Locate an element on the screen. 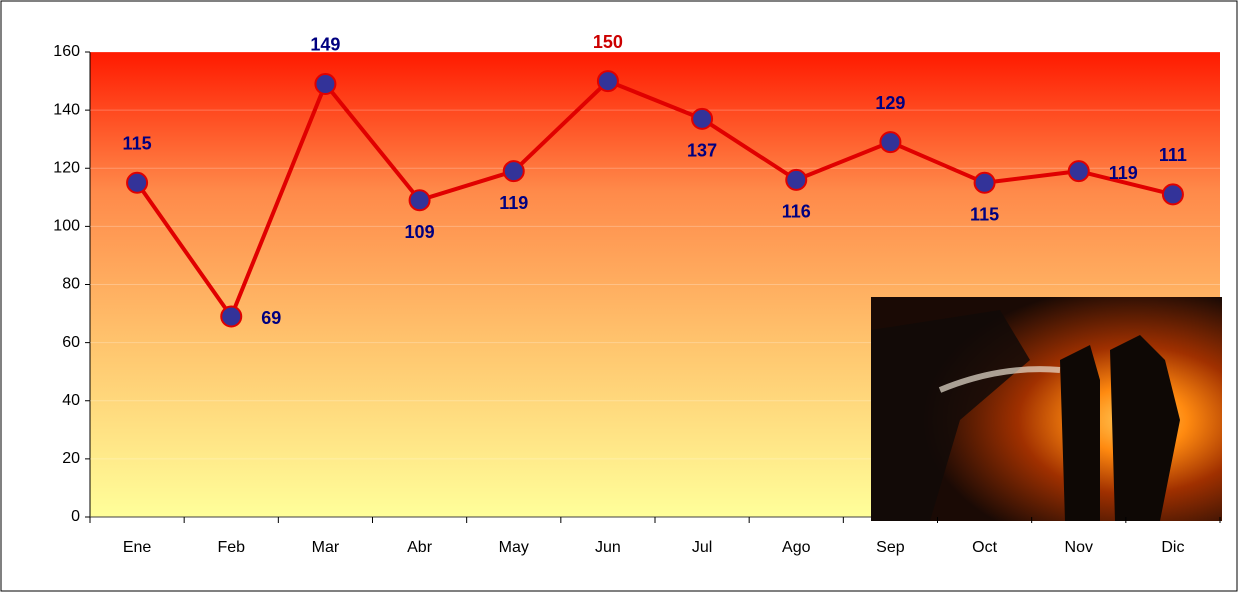 This screenshot has width=1248, height=593. photo-firefighters is located at coordinates (1120, 428).